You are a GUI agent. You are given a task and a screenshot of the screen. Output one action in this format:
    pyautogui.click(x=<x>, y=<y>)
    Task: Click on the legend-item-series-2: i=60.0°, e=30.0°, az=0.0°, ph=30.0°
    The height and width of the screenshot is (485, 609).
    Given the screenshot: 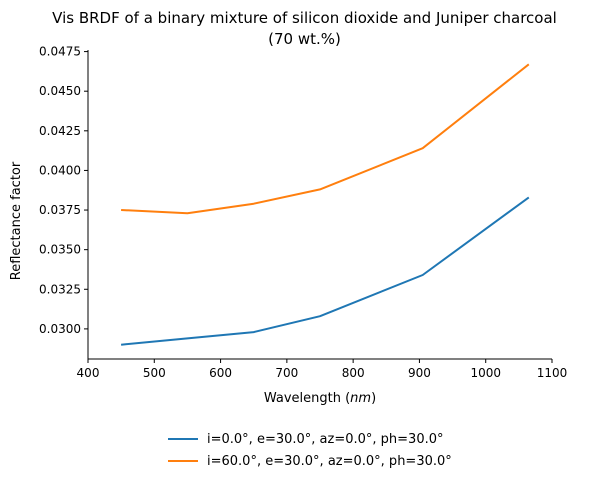 What is the action you would take?
    pyautogui.click(x=318, y=461)
    